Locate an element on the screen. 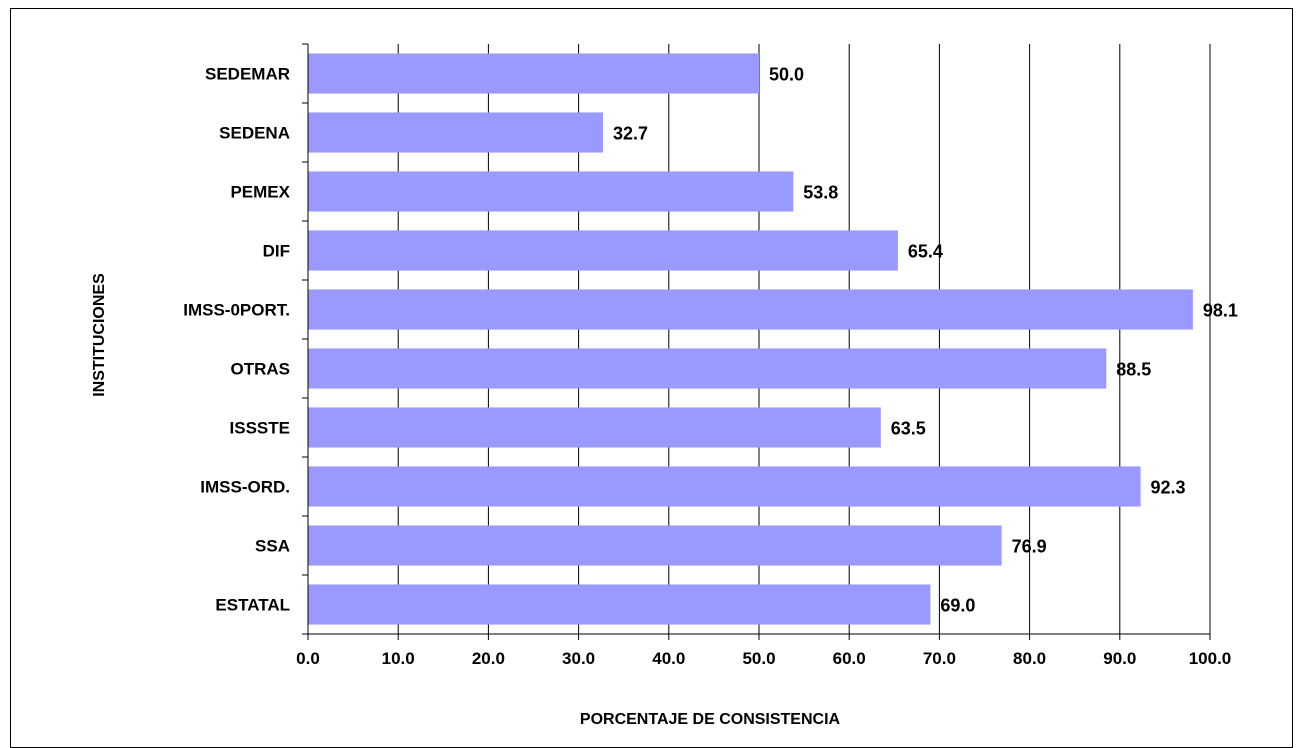 The width and height of the screenshot is (1302, 748). data-label: 98.1 is located at coordinates (1220, 311).